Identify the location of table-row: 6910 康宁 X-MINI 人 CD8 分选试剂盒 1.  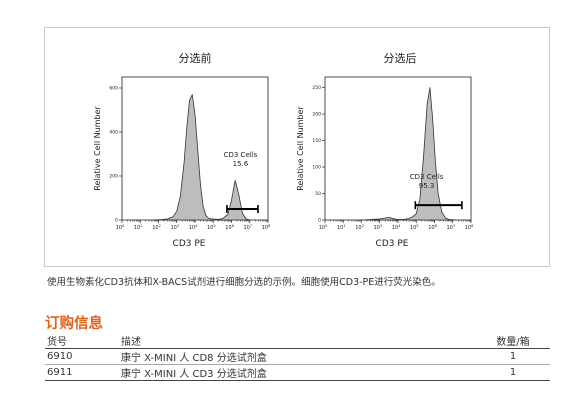
(297, 356).